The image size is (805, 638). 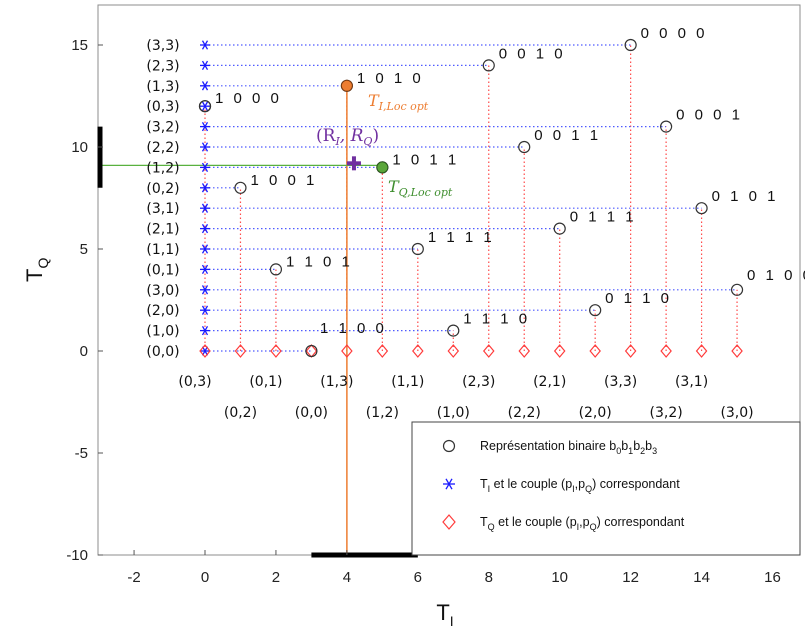 I want to click on ti-pair-label: (3,2), so click(x=162, y=128).